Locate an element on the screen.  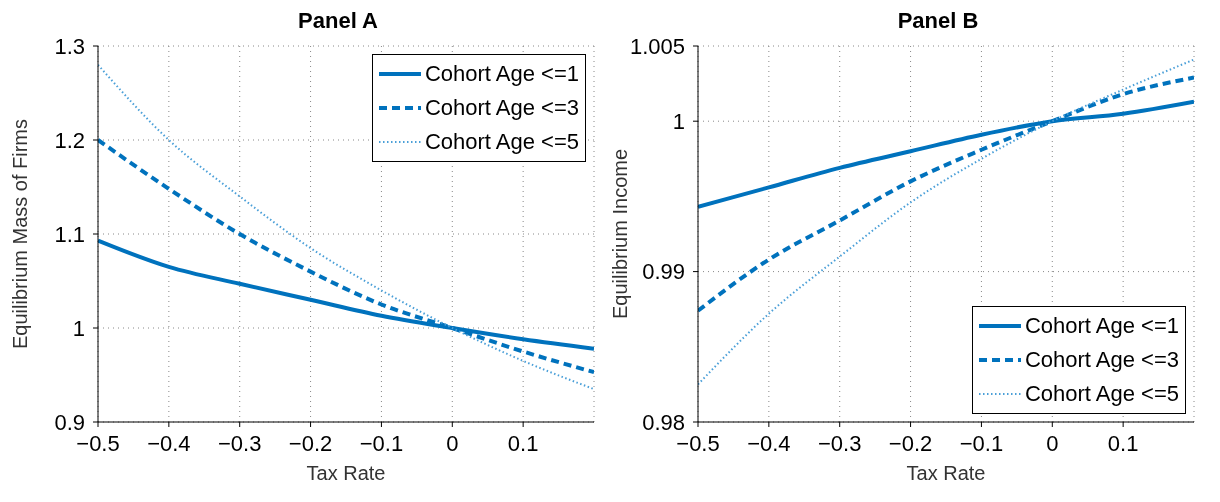
y-axis-title: Equilibrium Income is located at coordinates (620, 234).